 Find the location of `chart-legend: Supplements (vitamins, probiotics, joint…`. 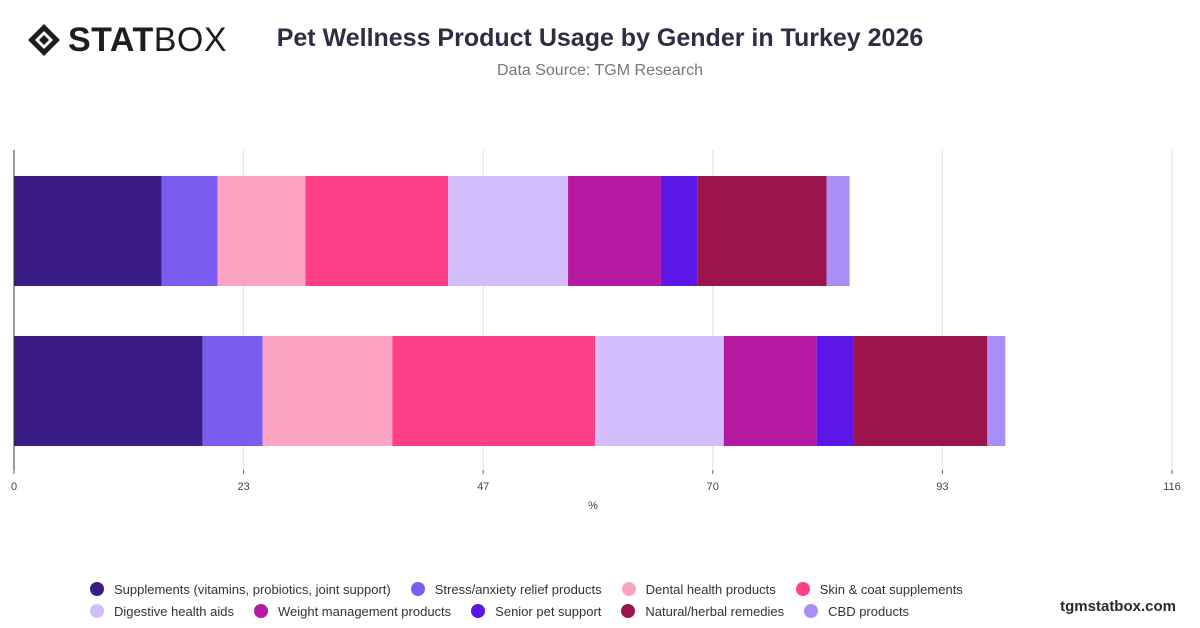

chart-legend: Supplements (vitamins, probiotics, joint… is located at coordinates (605, 600).